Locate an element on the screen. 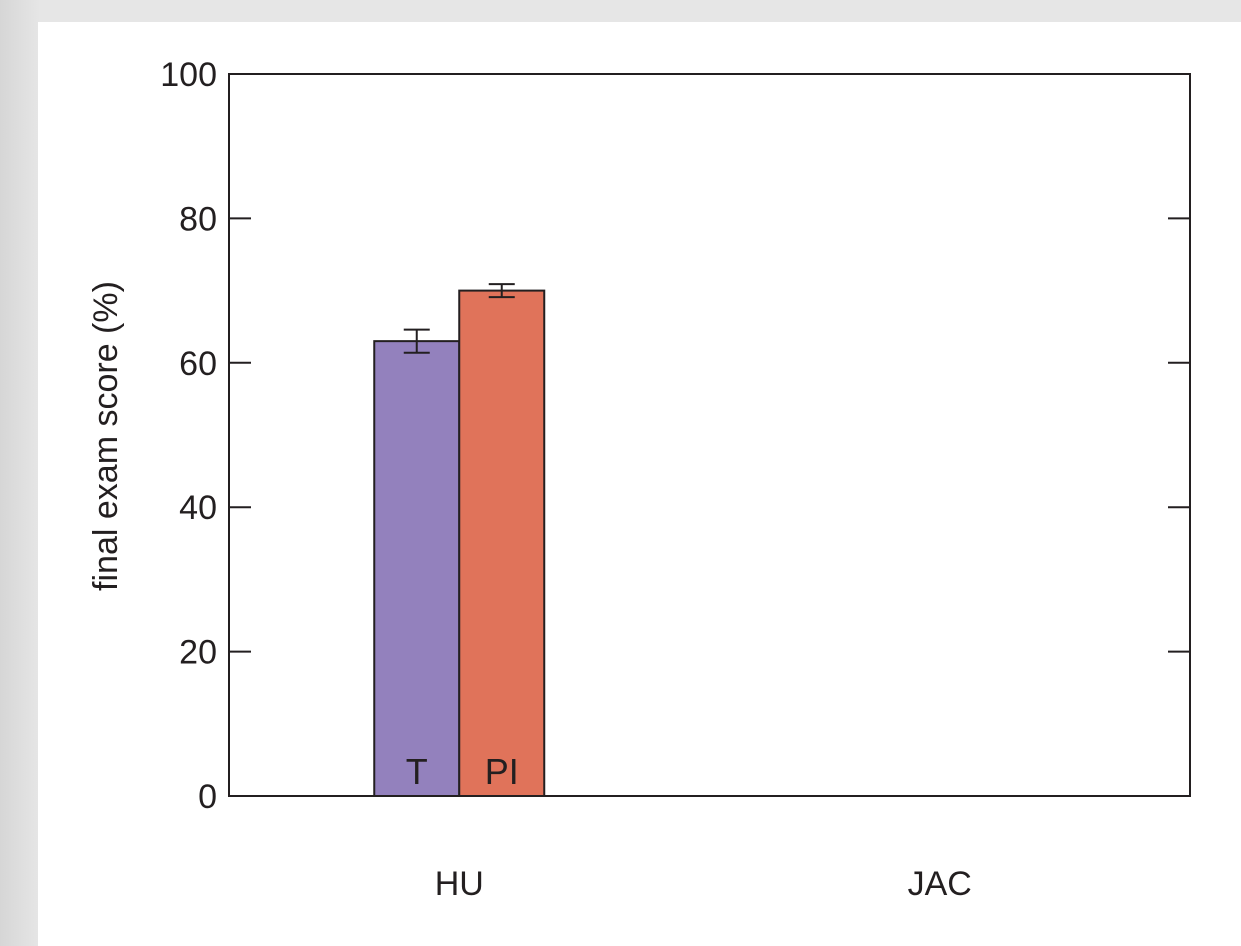  y-tick-label: 0 is located at coordinates (207, 797).